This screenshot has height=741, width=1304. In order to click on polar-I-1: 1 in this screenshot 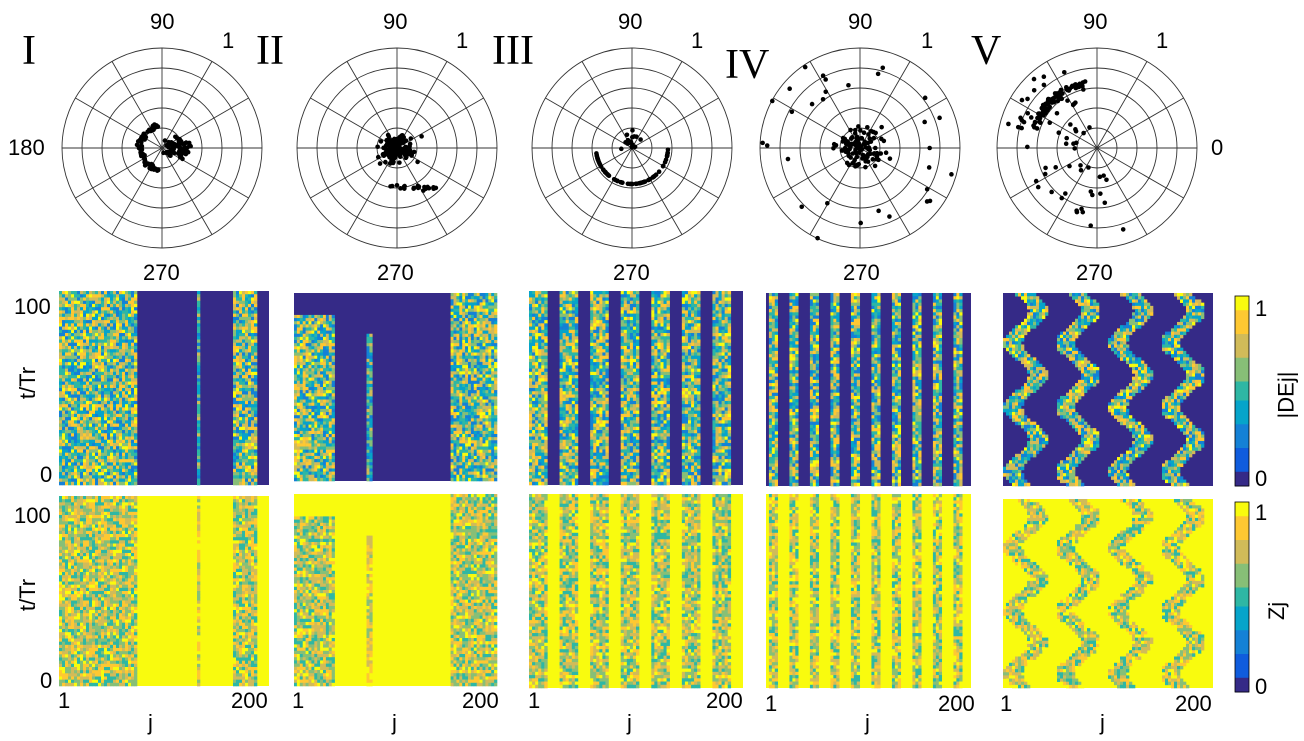, I will do `click(228, 41)`.